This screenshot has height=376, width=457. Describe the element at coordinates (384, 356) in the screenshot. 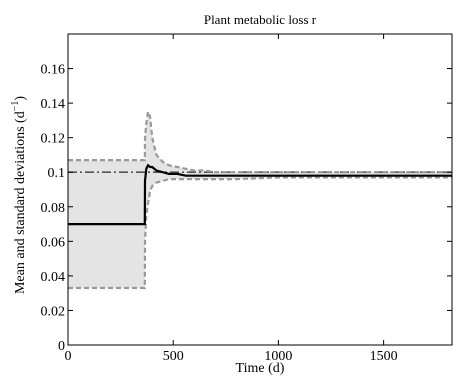

I see `x-tick-label: 1500` at that location.